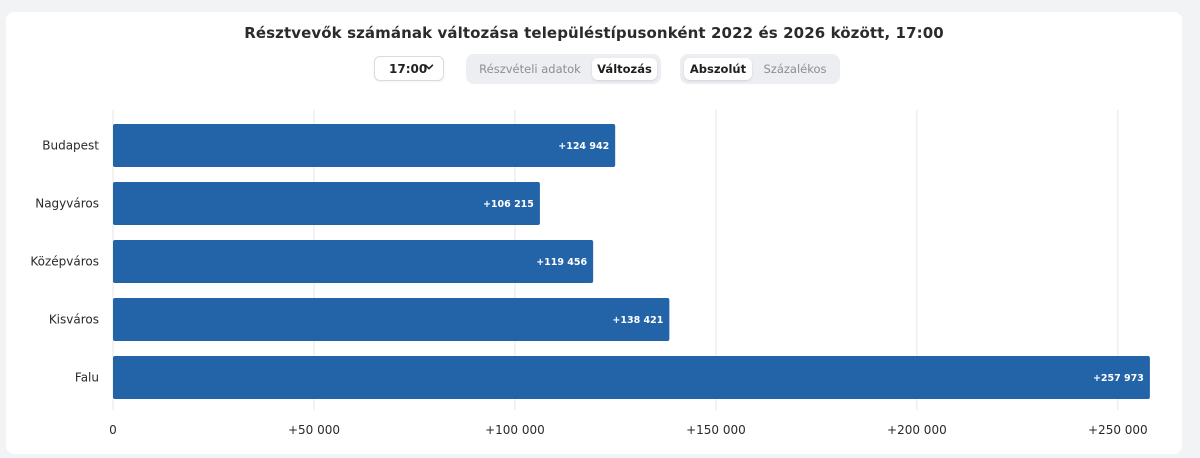  Describe the element at coordinates (583, 146) in the screenshot. I see `data-label: +124 942` at that location.